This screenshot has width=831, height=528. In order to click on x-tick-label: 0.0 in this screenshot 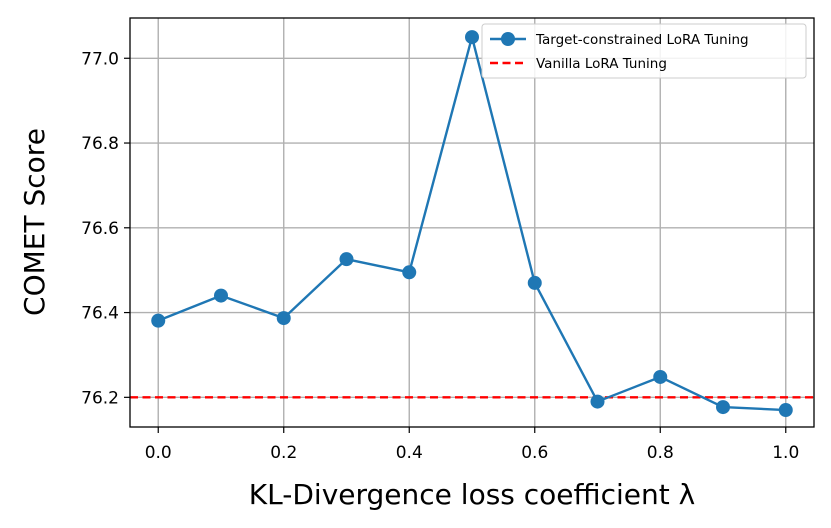, I will do `click(158, 453)`.